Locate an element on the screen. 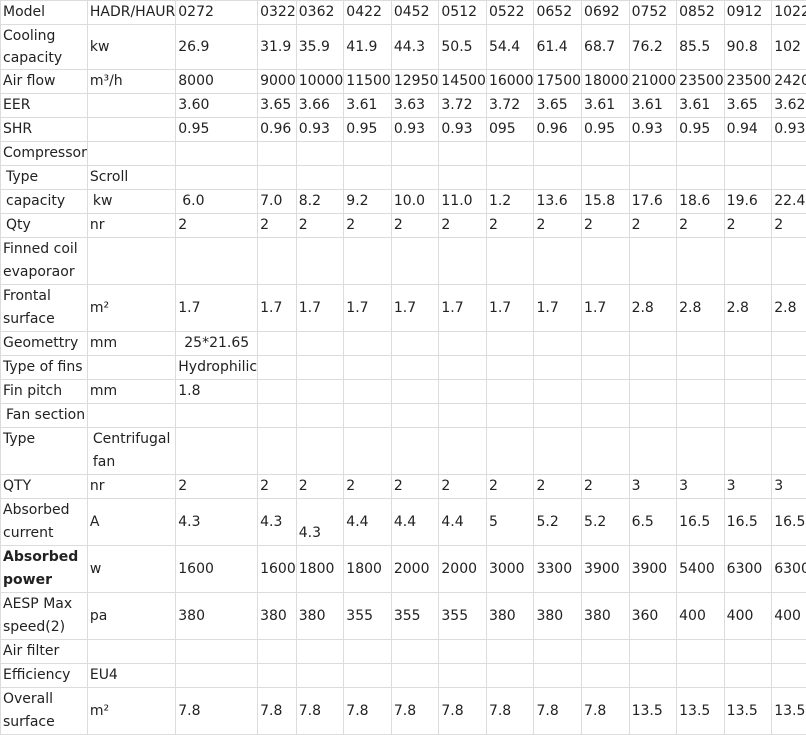  value-cell: 0362 is located at coordinates (320, 13).